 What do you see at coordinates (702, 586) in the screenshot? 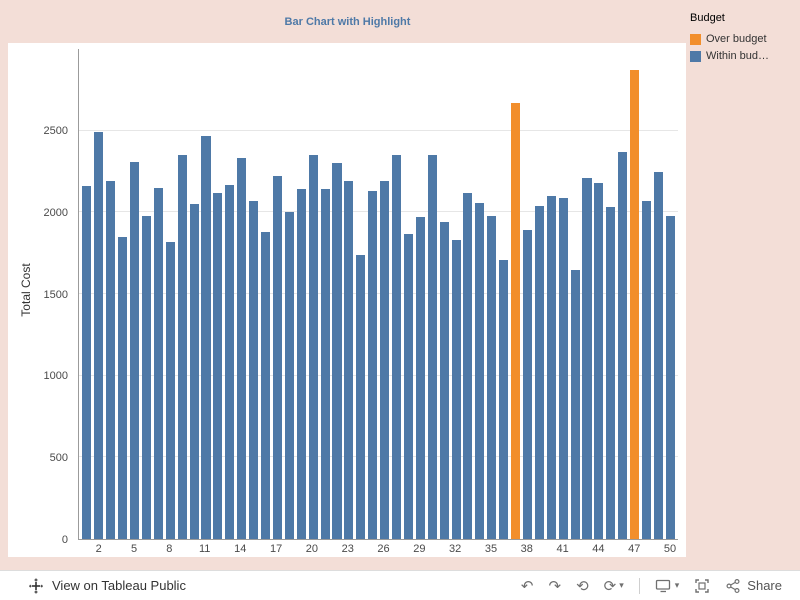
I see `fullscreen-button` at bounding box center [702, 586].